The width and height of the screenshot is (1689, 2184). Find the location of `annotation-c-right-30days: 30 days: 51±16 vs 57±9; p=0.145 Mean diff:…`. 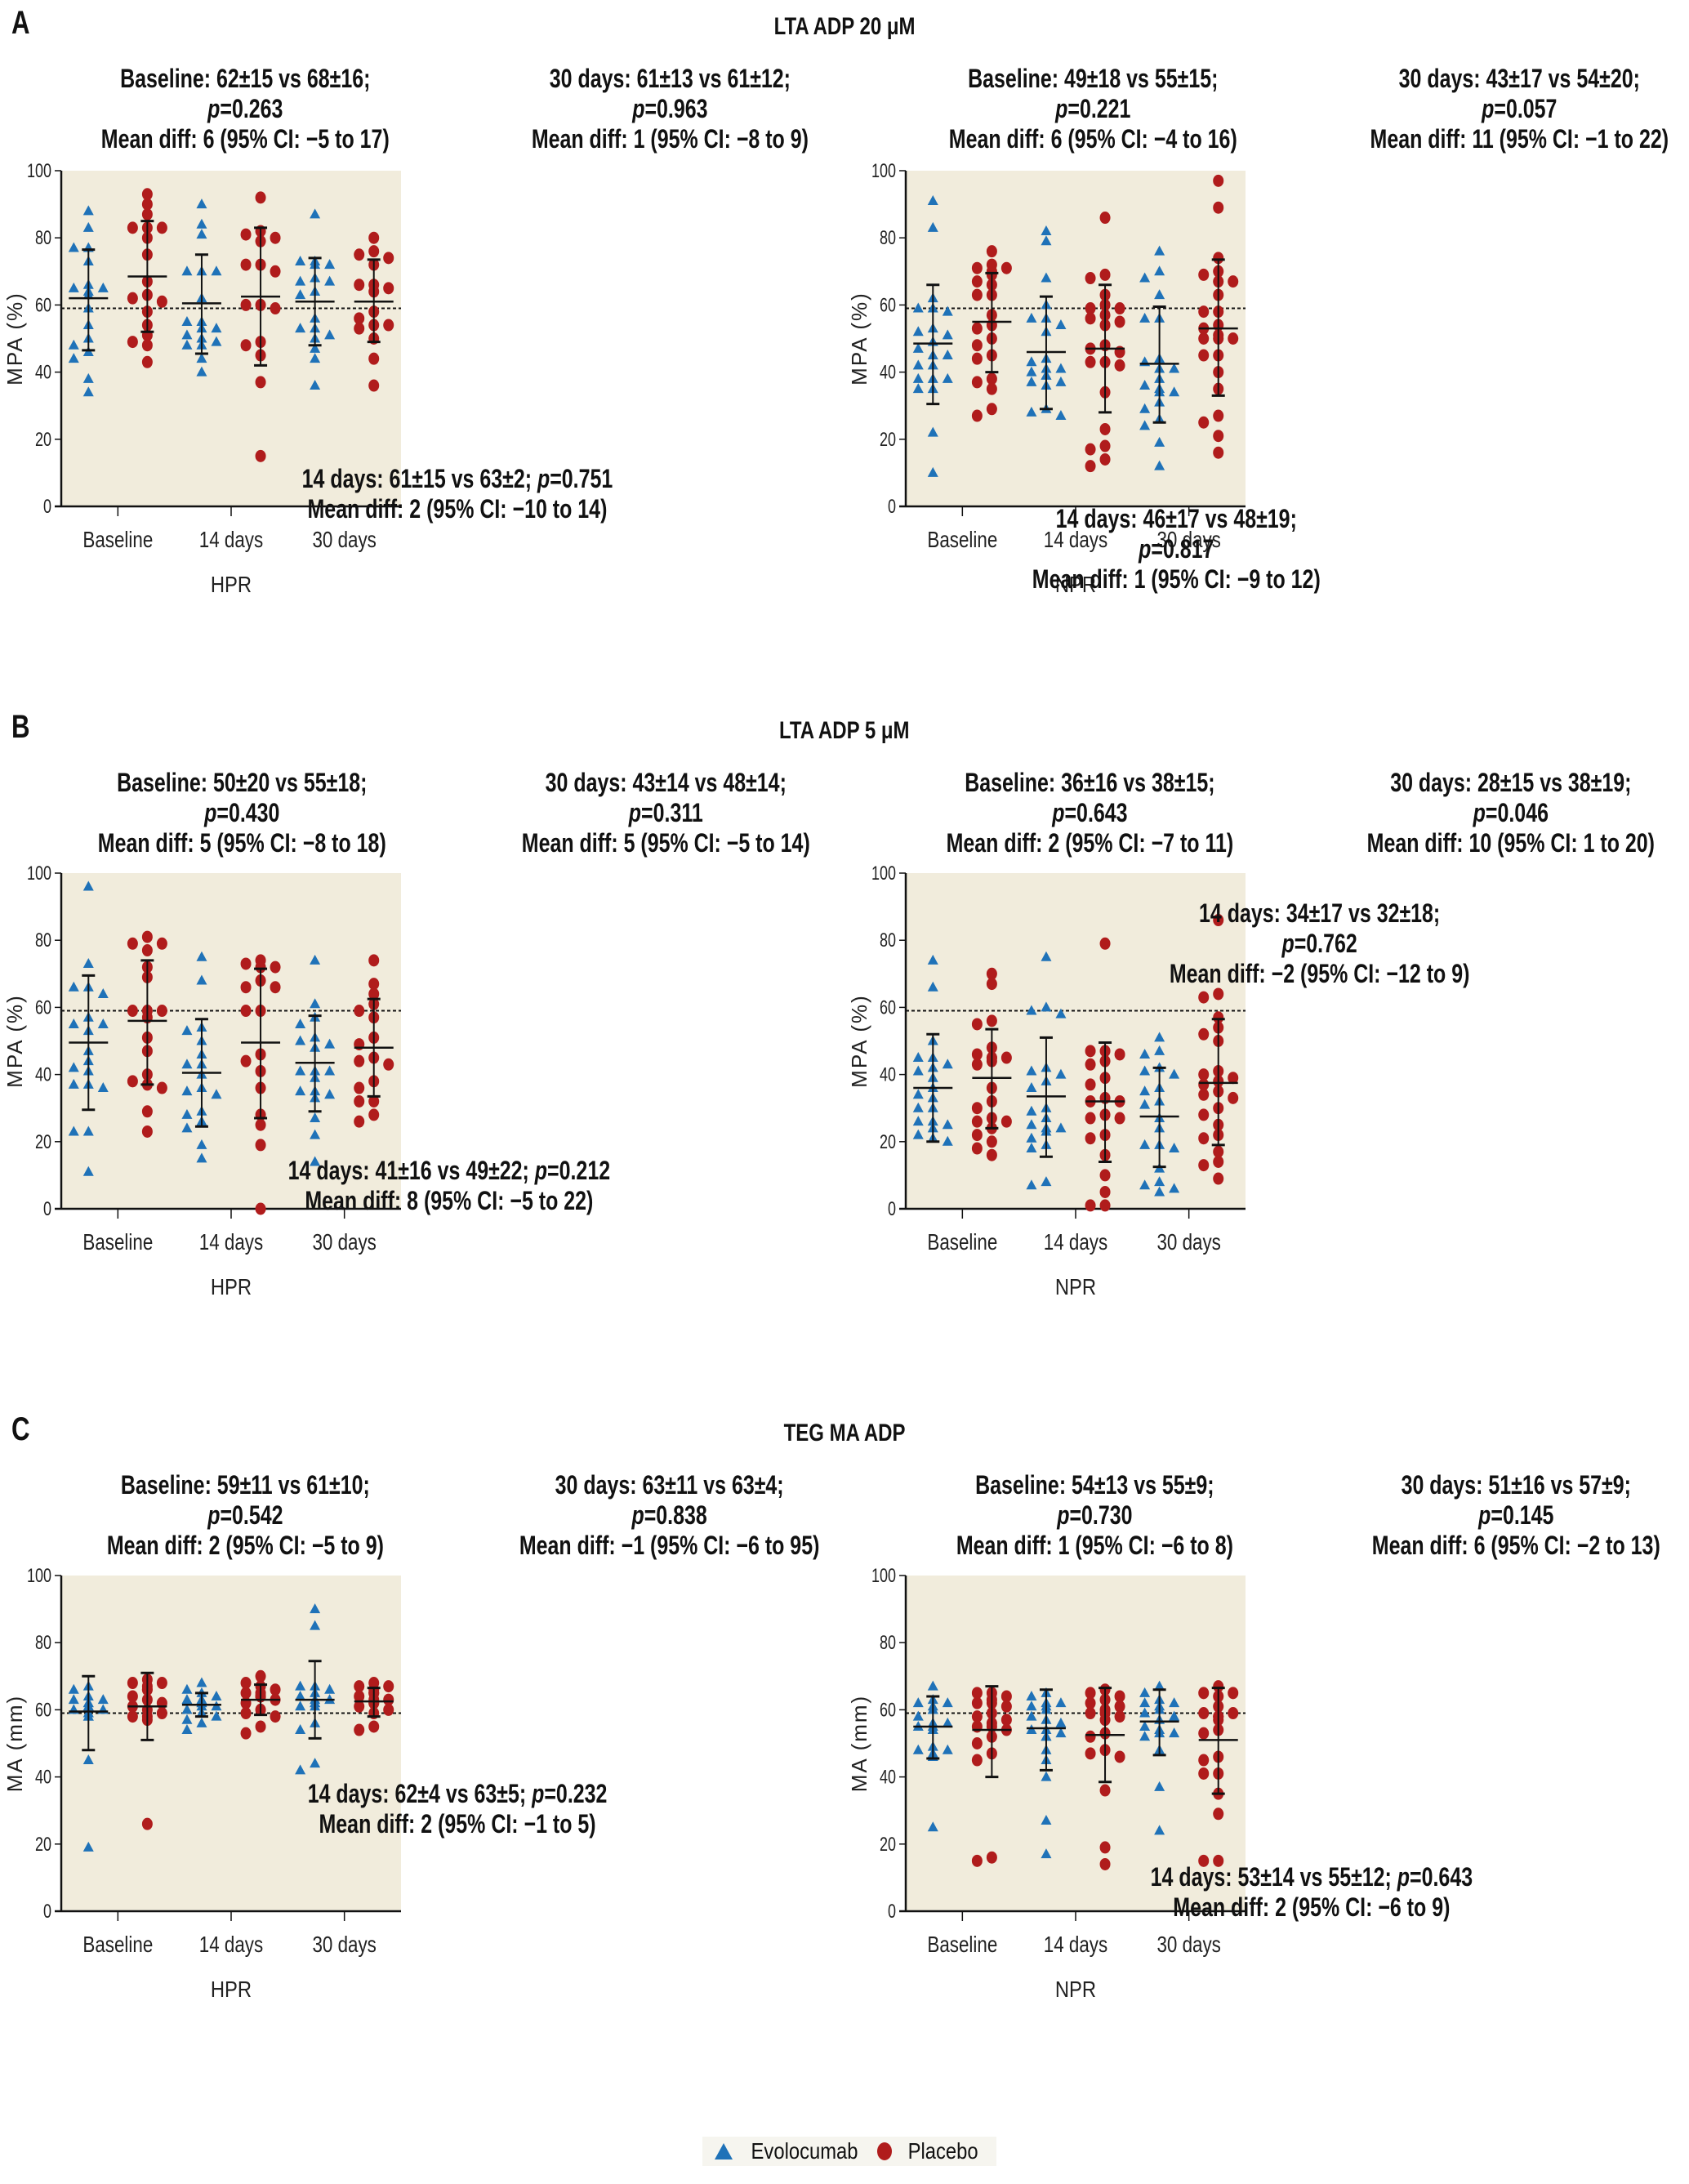

annotation-c-right-30days: 30 days: 51±16 vs 57±9; p=0.145 Mean diff:… is located at coordinates (1496, 1516).